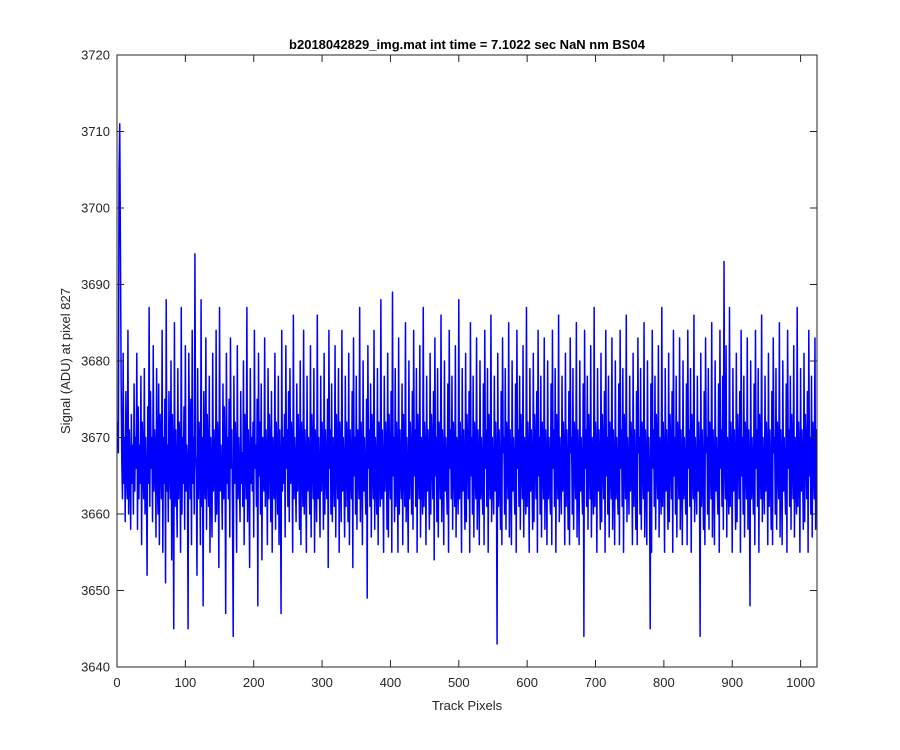 The image size is (900, 750). I want to click on y-tick-label: 3700, so click(95, 208).